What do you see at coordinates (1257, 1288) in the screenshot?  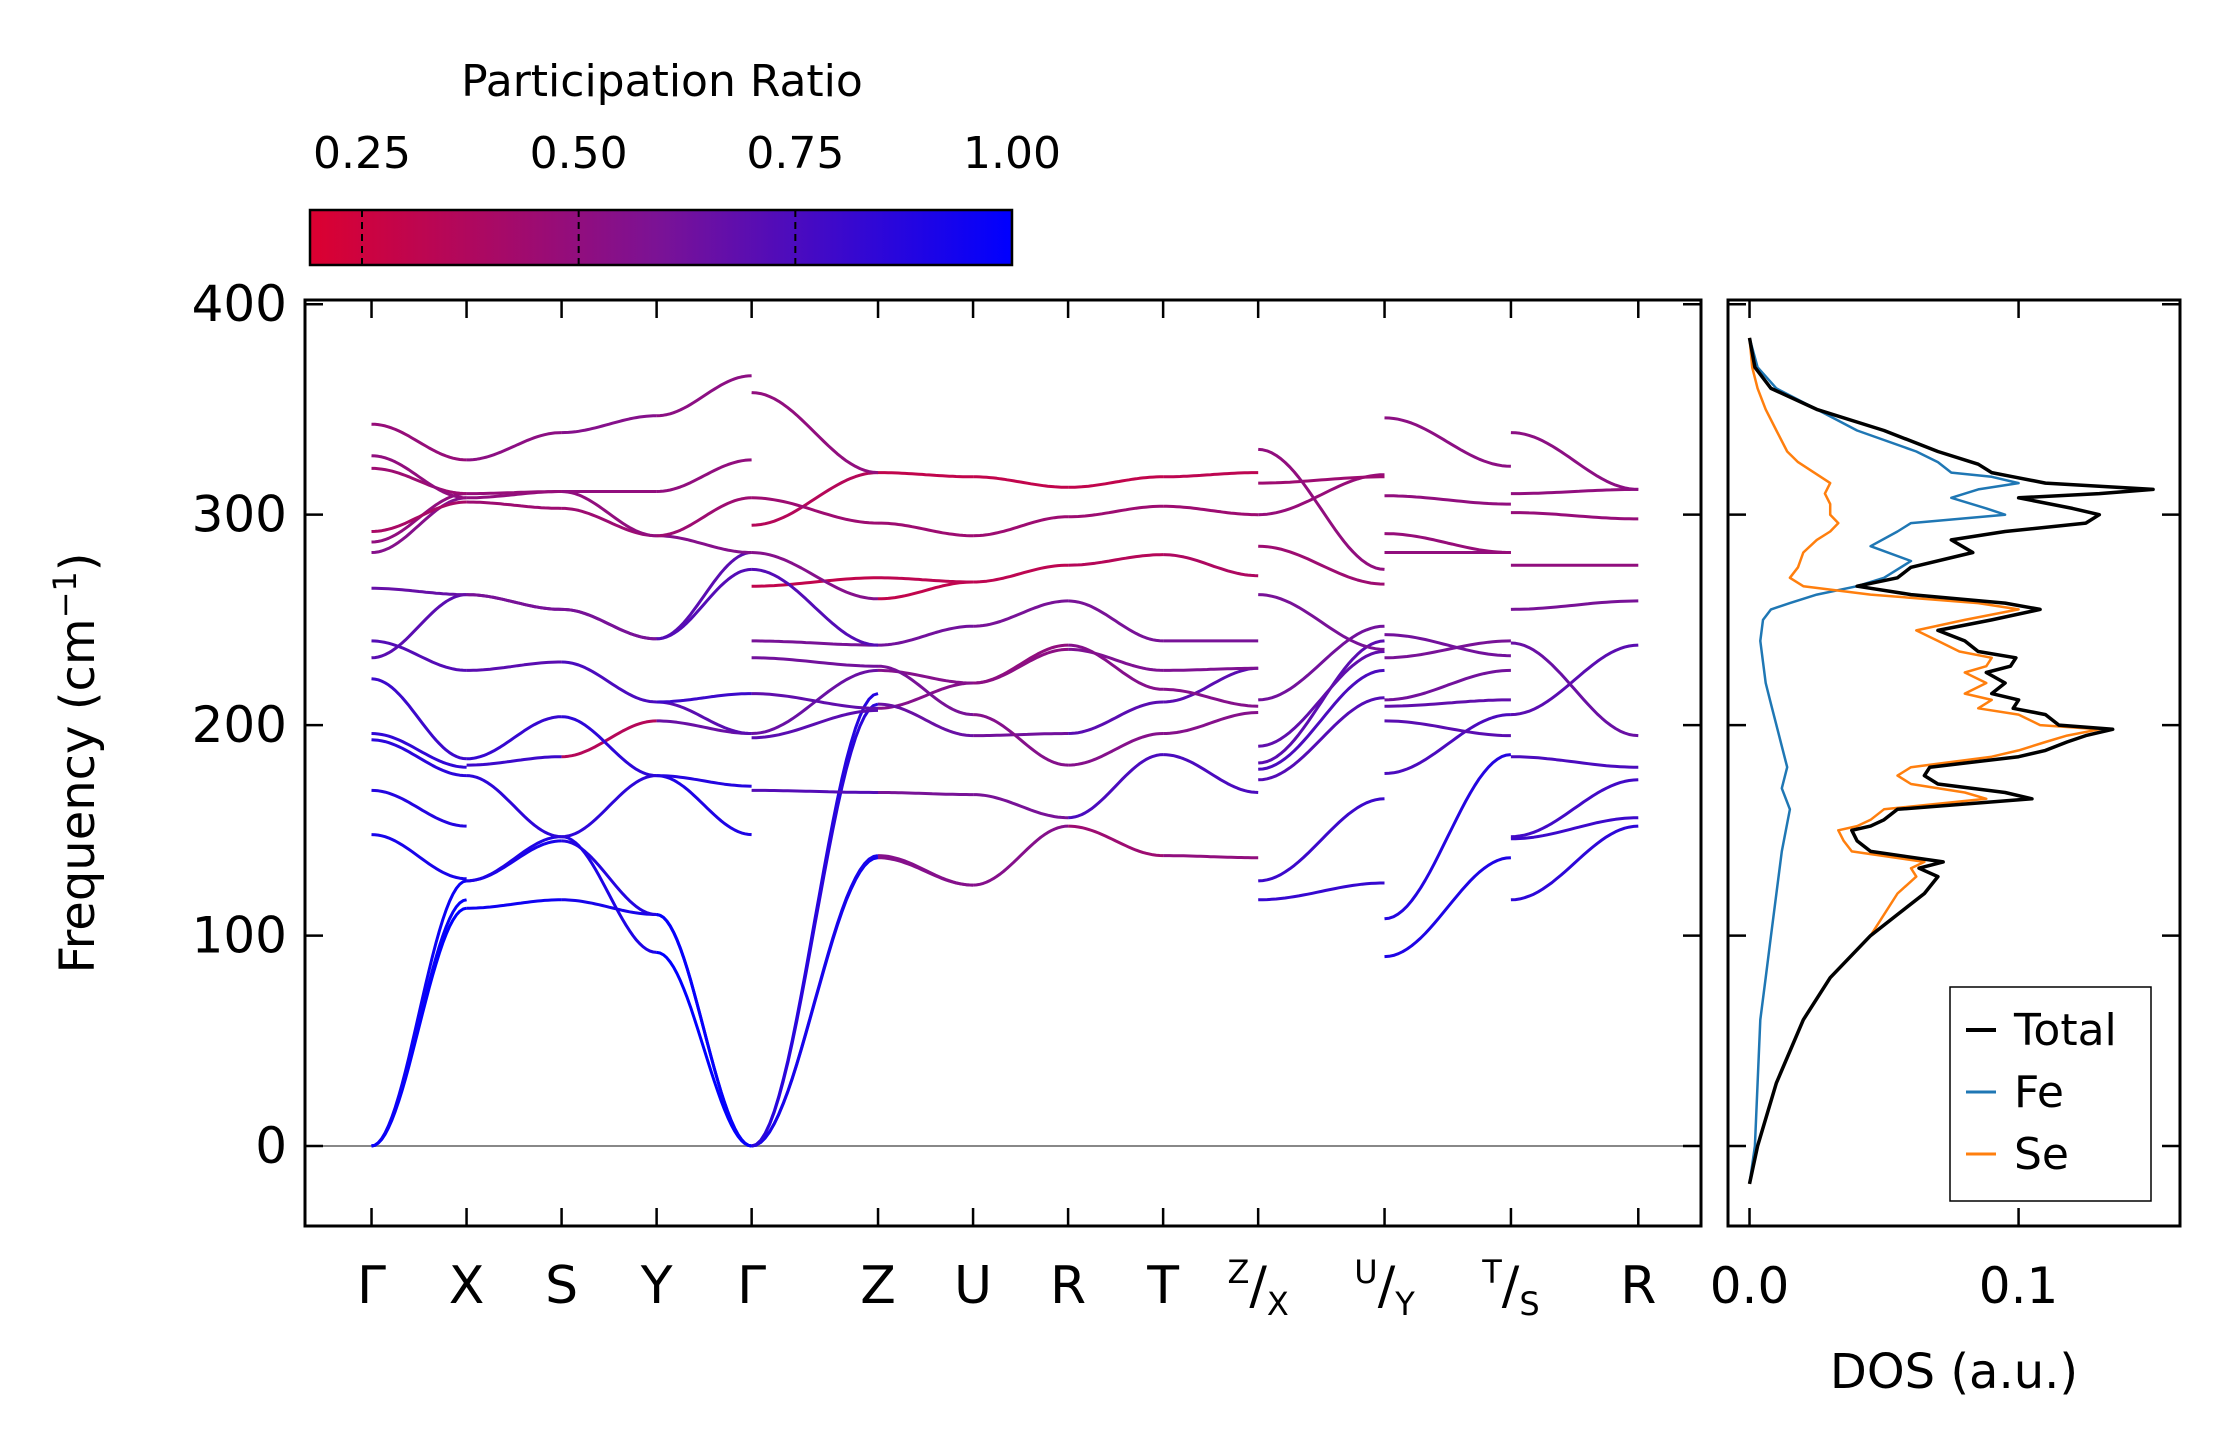 I see `k-point-label: Z/X` at bounding box center [1257, 1288].